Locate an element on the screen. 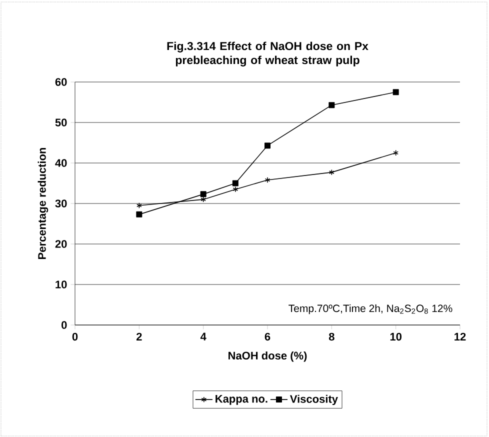  x-tick-label: 10 is located at coordinates (396, 336).